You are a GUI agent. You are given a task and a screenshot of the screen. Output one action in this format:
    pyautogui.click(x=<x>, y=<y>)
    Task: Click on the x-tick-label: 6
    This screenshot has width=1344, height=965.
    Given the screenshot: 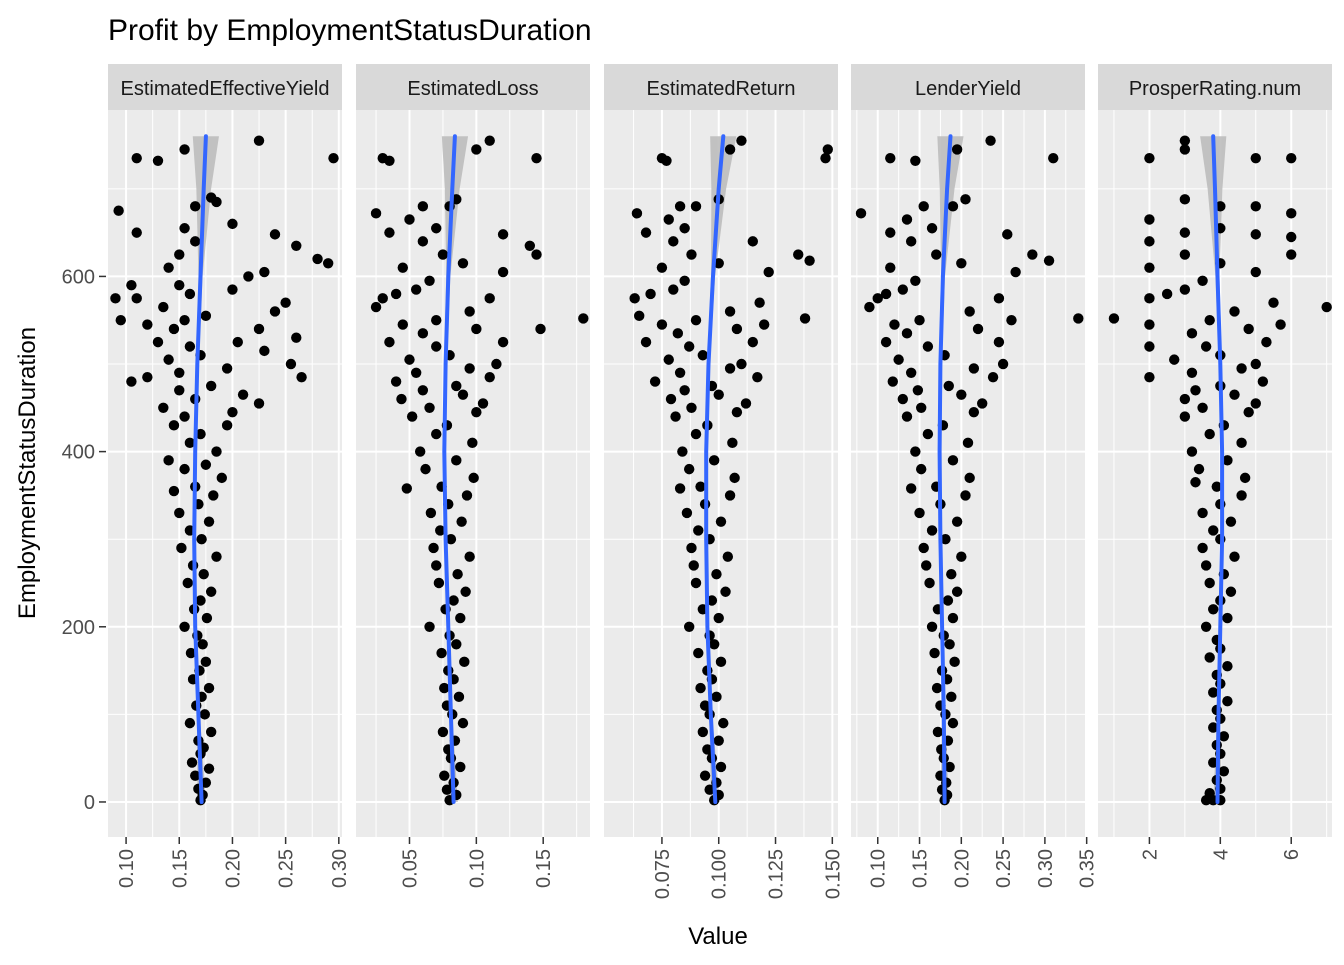 What is the action you would take?
    pyautogui.click(x=1292, y=854)
    